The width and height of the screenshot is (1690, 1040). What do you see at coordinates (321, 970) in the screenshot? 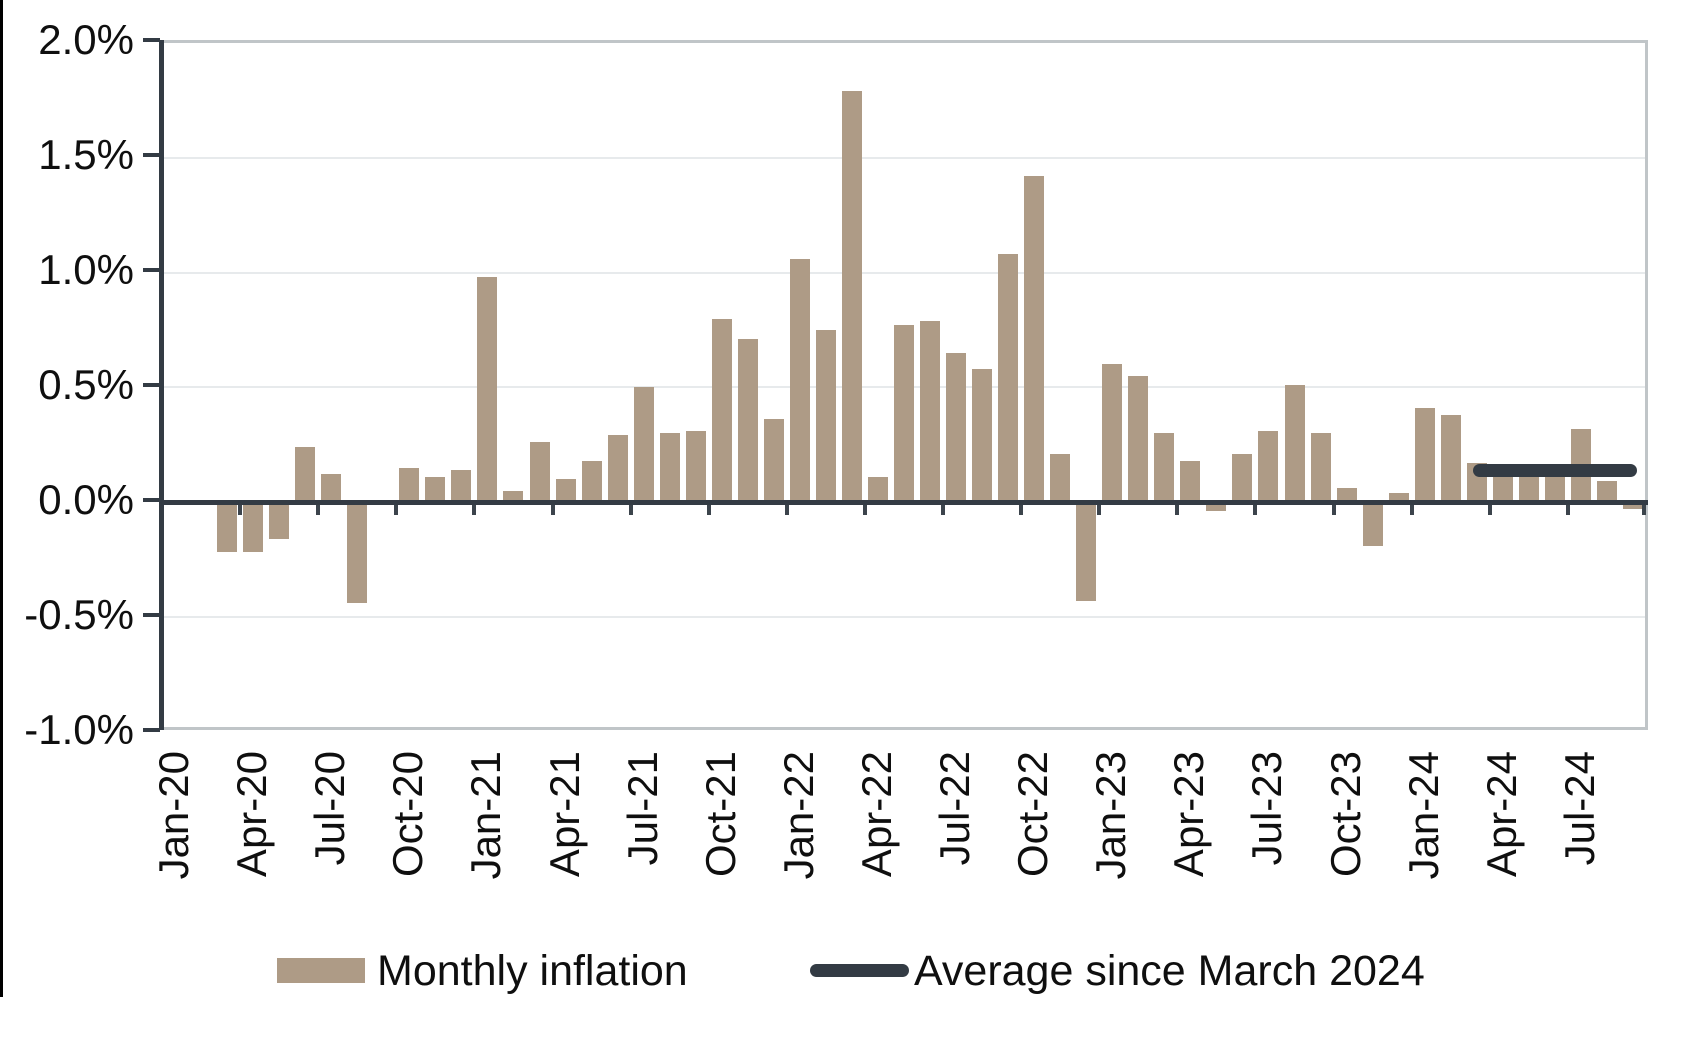
I see `legend-bar-swatch` at bounding box center [321, 970].